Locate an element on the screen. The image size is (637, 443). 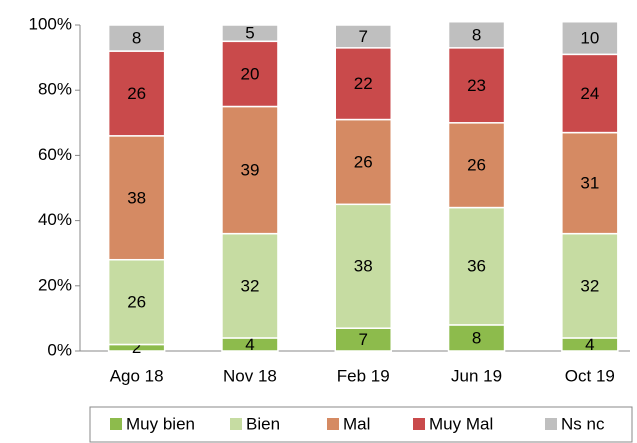
data-label: 24 is located at coordinates (589, 93).